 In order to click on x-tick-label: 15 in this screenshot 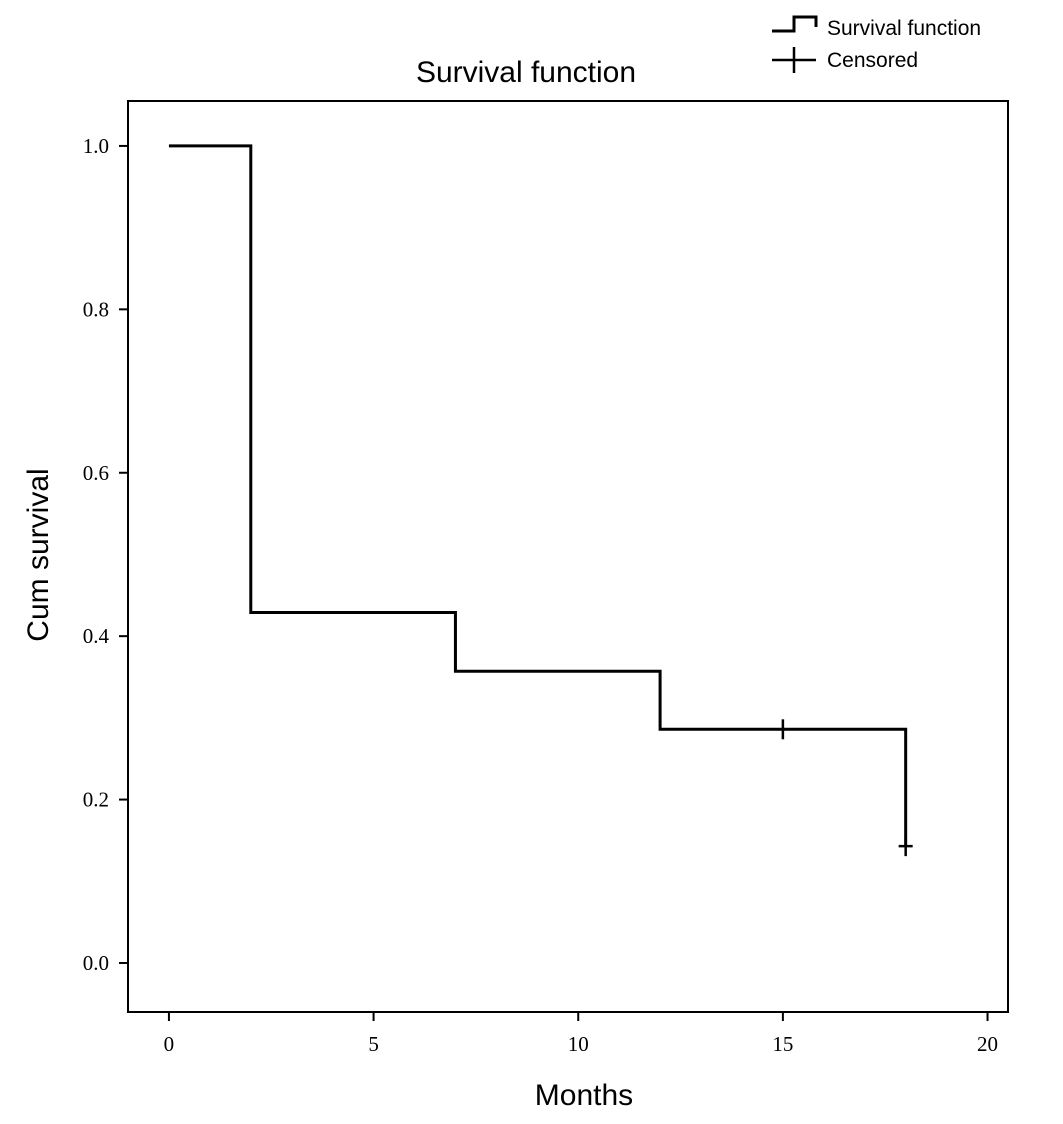, I will do `click(782, 1044)`.